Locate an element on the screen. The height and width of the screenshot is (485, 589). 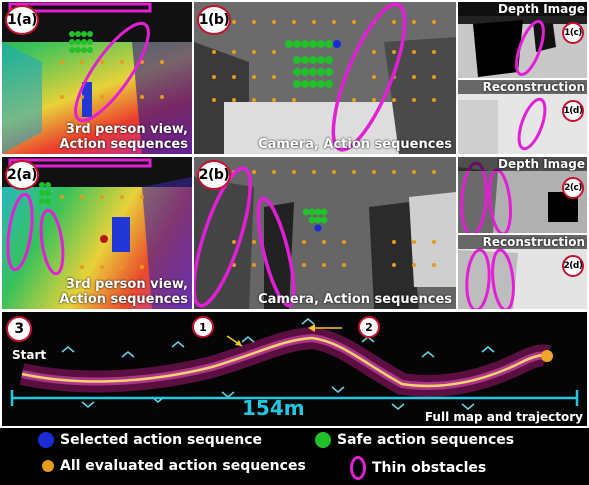
panel-1b: 1(b) Camera, Action sequences is located at coordinates (325, 78).